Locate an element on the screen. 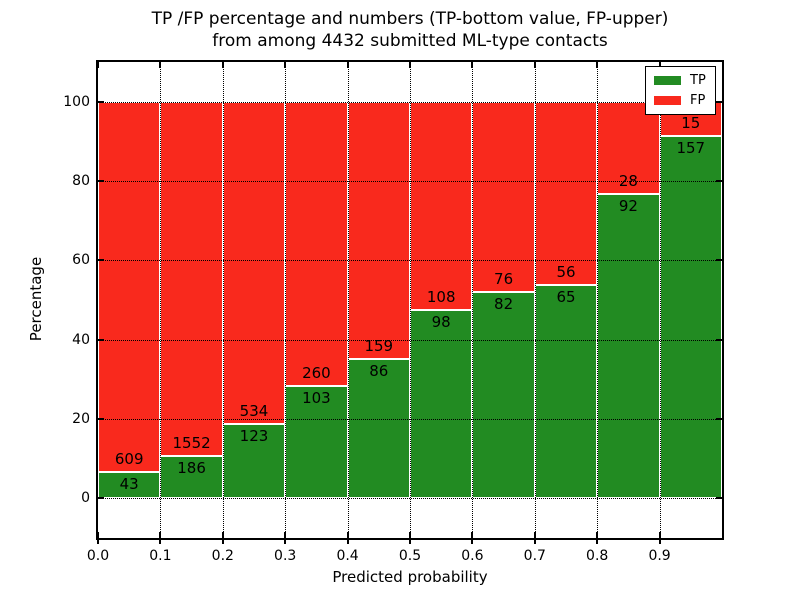 Image resolution: width=800 pixels, height=600 pixels. tp-count-label-8: 92 is located at coordinates (628, 206).